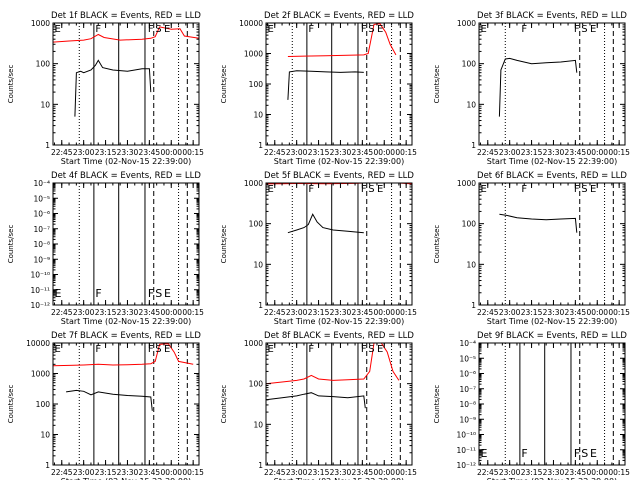 The height and width of the screenshot is (480, 640). Describe the element at coordinates (552, 336) in the screenshot. I see `panel-title: Det 9f BLACK = Events, RED = LLD` at that location.